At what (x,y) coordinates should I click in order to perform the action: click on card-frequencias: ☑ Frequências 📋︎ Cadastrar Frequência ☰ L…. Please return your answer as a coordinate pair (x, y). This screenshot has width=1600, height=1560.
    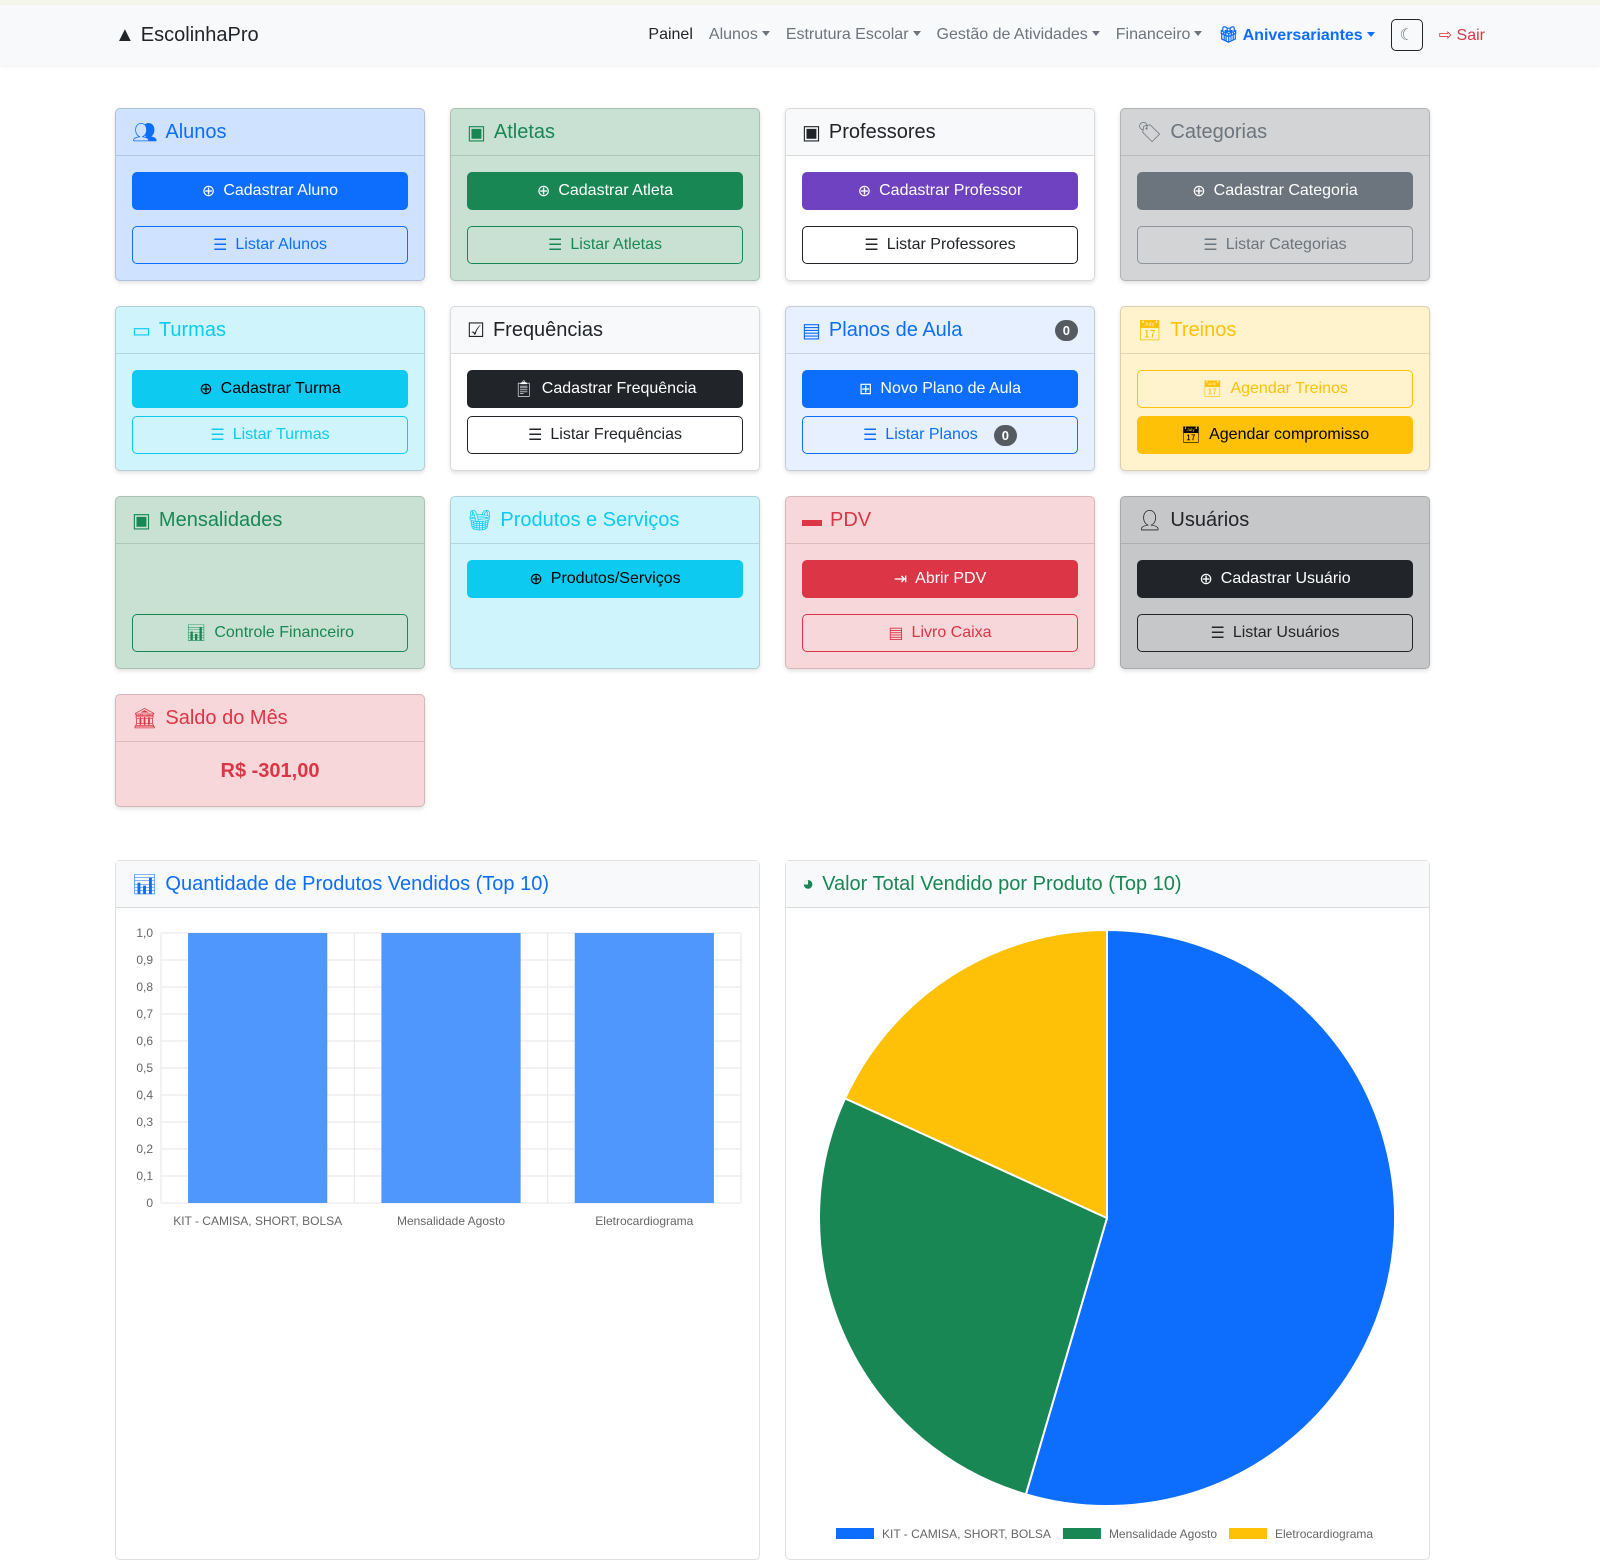
    Looking at the image, I should click on (605, 388).